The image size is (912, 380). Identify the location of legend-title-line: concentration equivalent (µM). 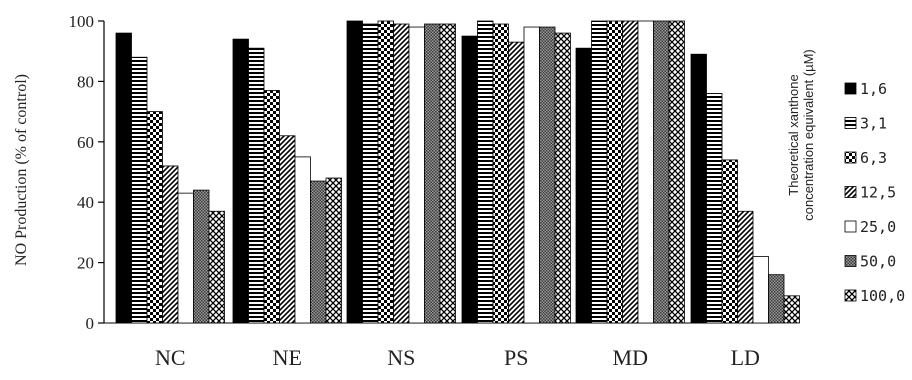
(808, 135).